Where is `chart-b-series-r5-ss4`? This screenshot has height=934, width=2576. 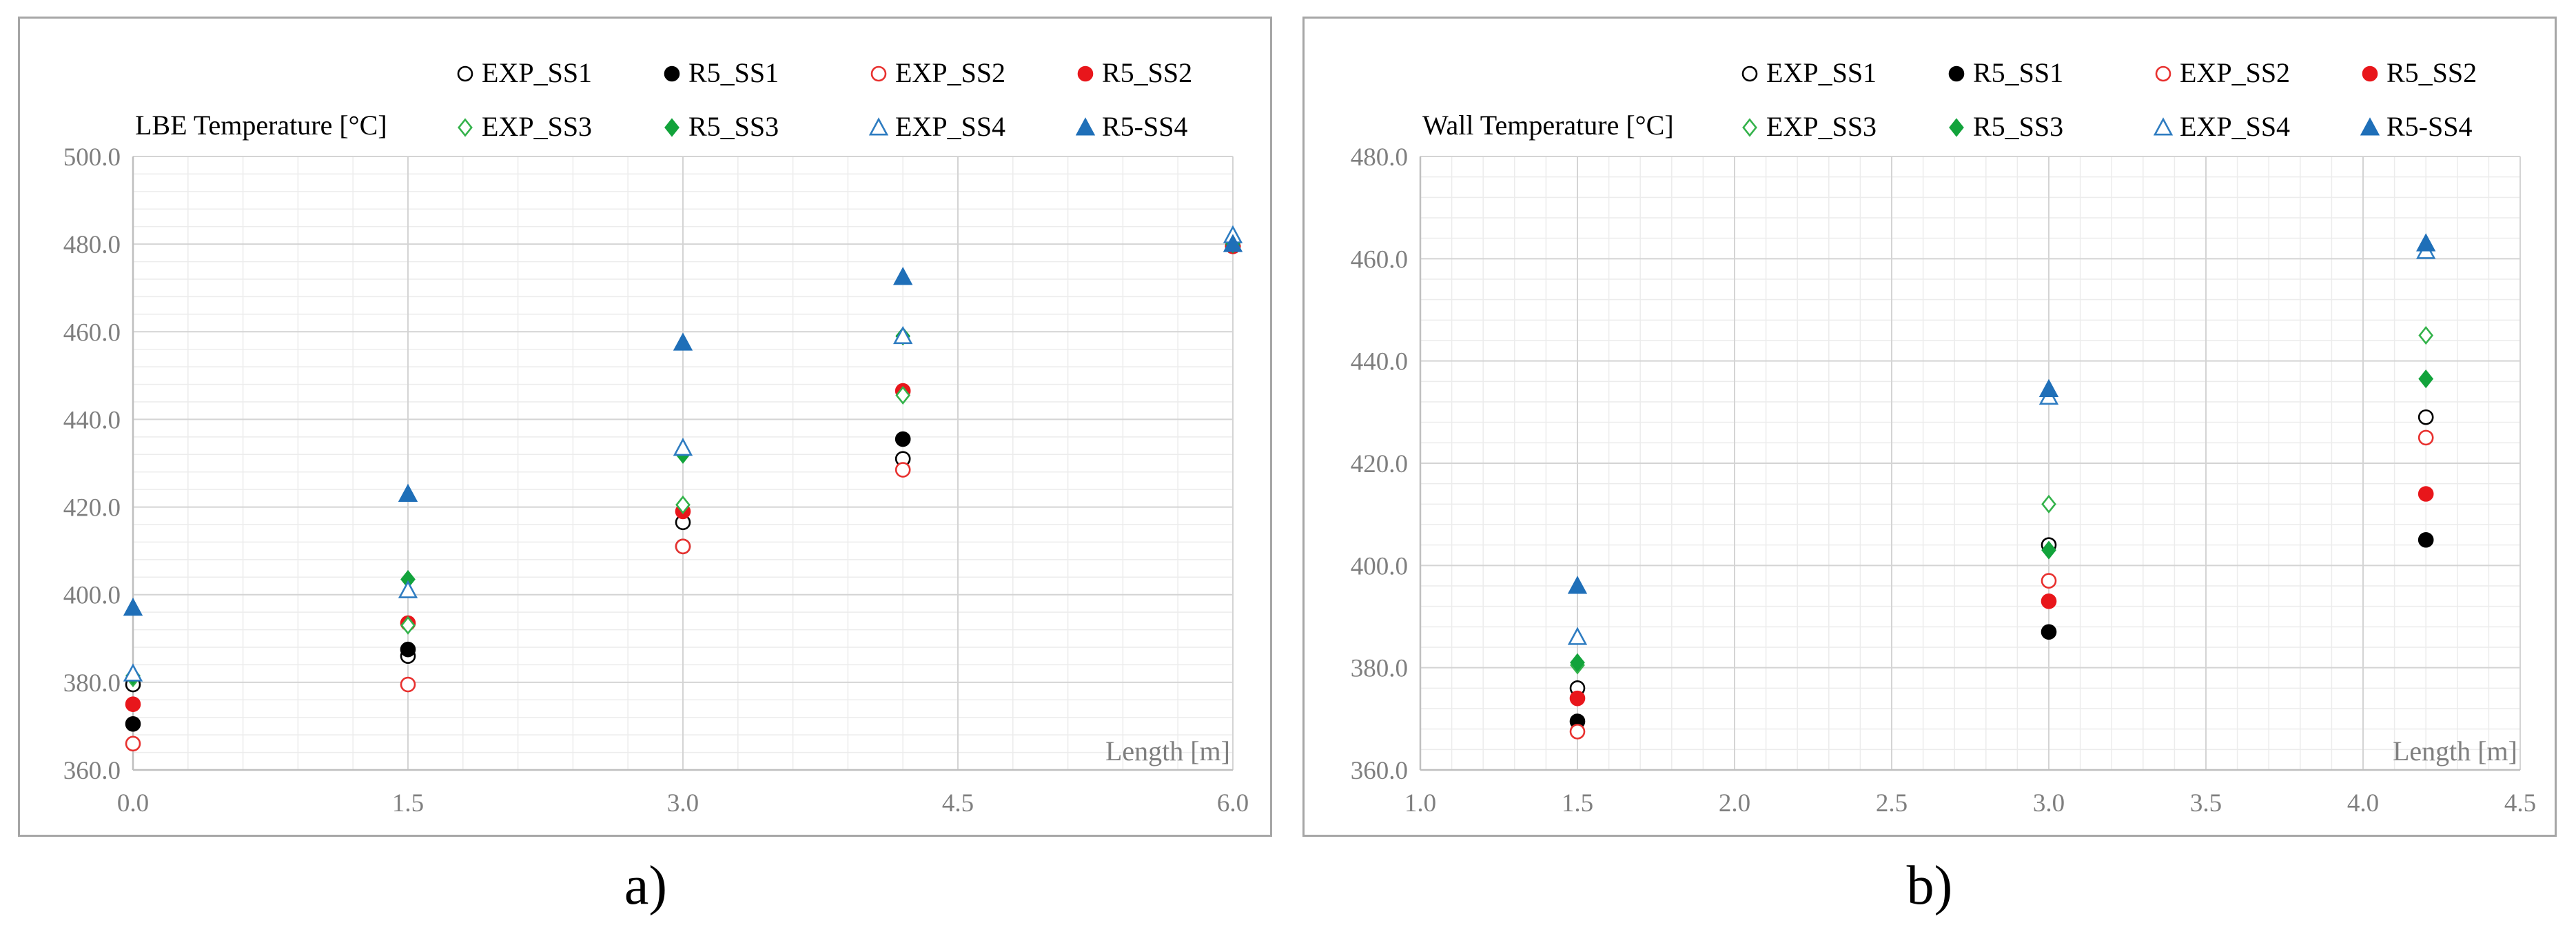
chart-b-series-r5-ss4 is located at coordinates (2001, 413).